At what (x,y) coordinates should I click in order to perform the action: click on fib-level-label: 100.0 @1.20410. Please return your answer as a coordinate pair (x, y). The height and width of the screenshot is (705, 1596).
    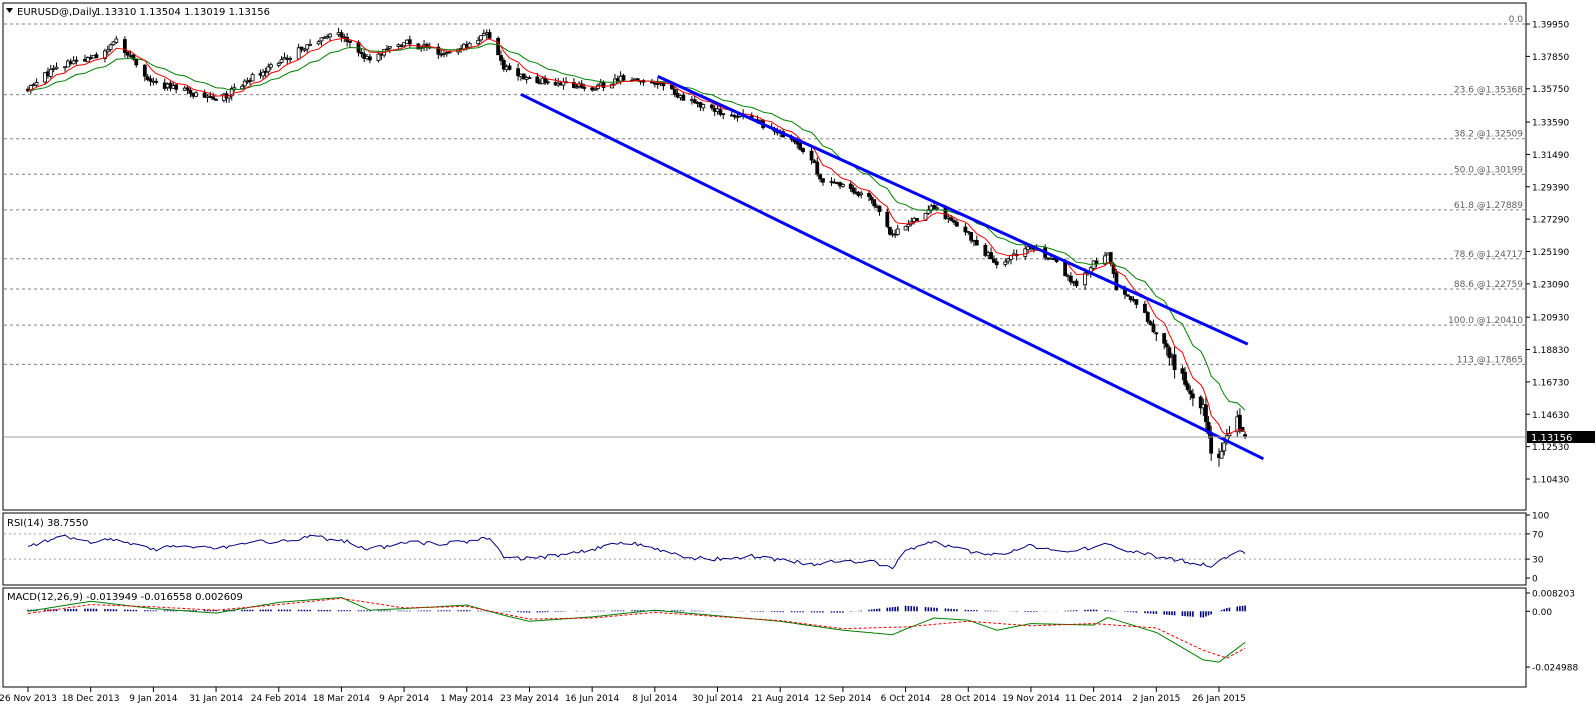
    Looking at the image, I should click on (1485, 321).